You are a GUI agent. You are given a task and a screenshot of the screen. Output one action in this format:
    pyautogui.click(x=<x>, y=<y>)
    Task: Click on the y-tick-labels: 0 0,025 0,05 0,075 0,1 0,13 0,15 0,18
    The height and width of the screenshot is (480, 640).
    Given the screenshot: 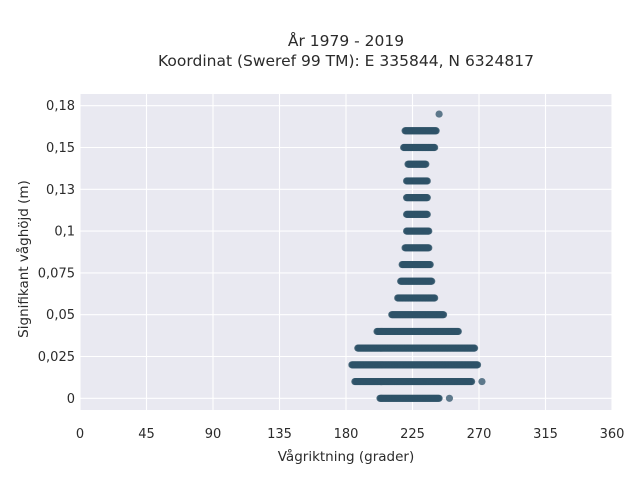 What is the action you would take?
    pyautogui.click(x=56, y=253)
    